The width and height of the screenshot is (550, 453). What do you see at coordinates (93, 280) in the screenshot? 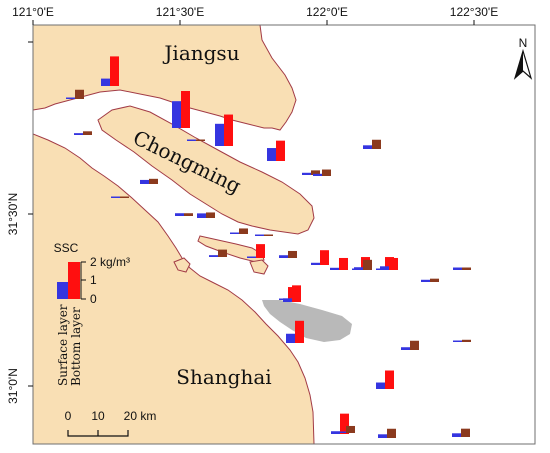
I see `legend-tick-1: 1` at bounding box center [93, 280].